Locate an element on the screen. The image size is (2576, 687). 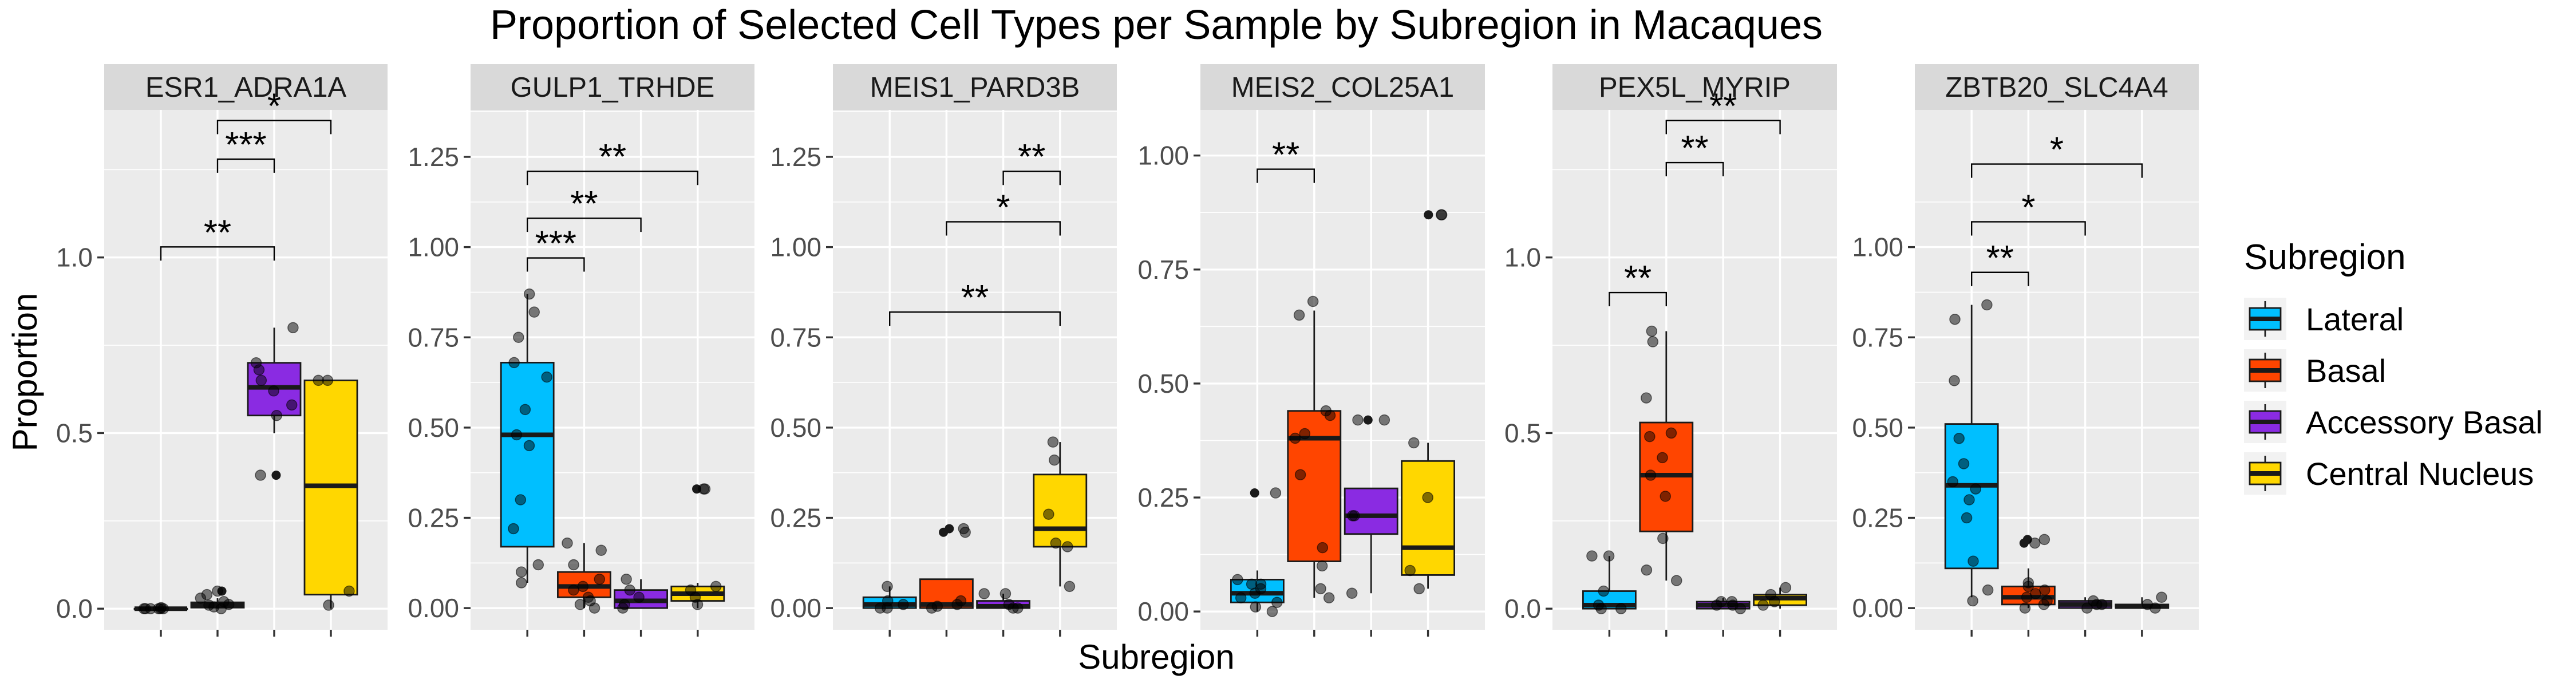
significance-label: *** is located at coordinates (555, 244).